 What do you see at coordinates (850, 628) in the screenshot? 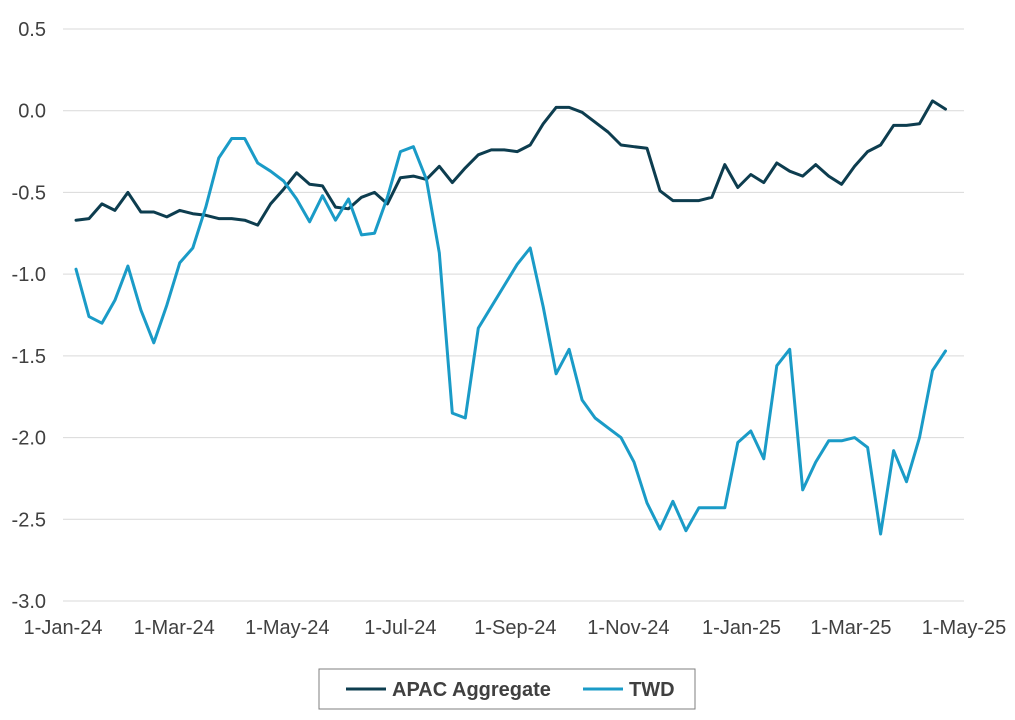
I see `x-tick-label: 1-Mar-25` at bounding box center [850, 628].